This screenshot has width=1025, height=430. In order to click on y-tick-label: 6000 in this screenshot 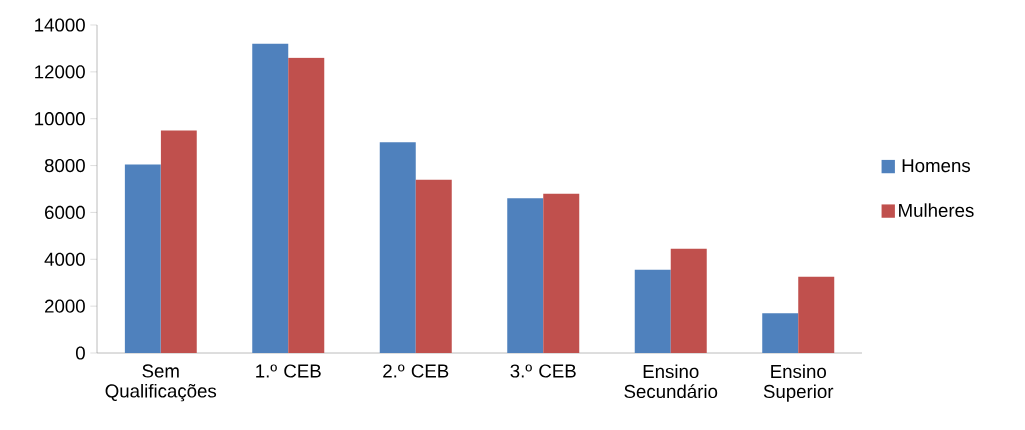, I will do `click(65, 212)`.